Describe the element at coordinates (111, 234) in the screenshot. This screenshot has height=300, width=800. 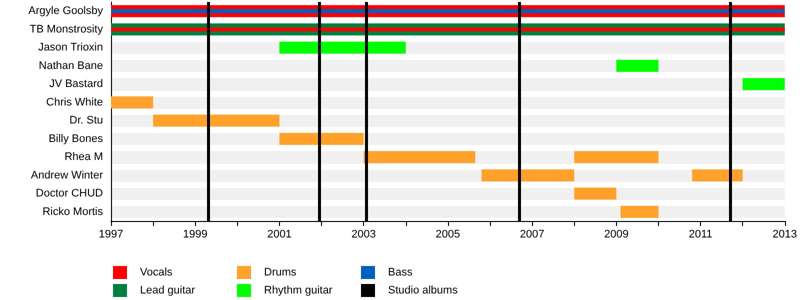
I see `x-tick-label: 1997` at that location.